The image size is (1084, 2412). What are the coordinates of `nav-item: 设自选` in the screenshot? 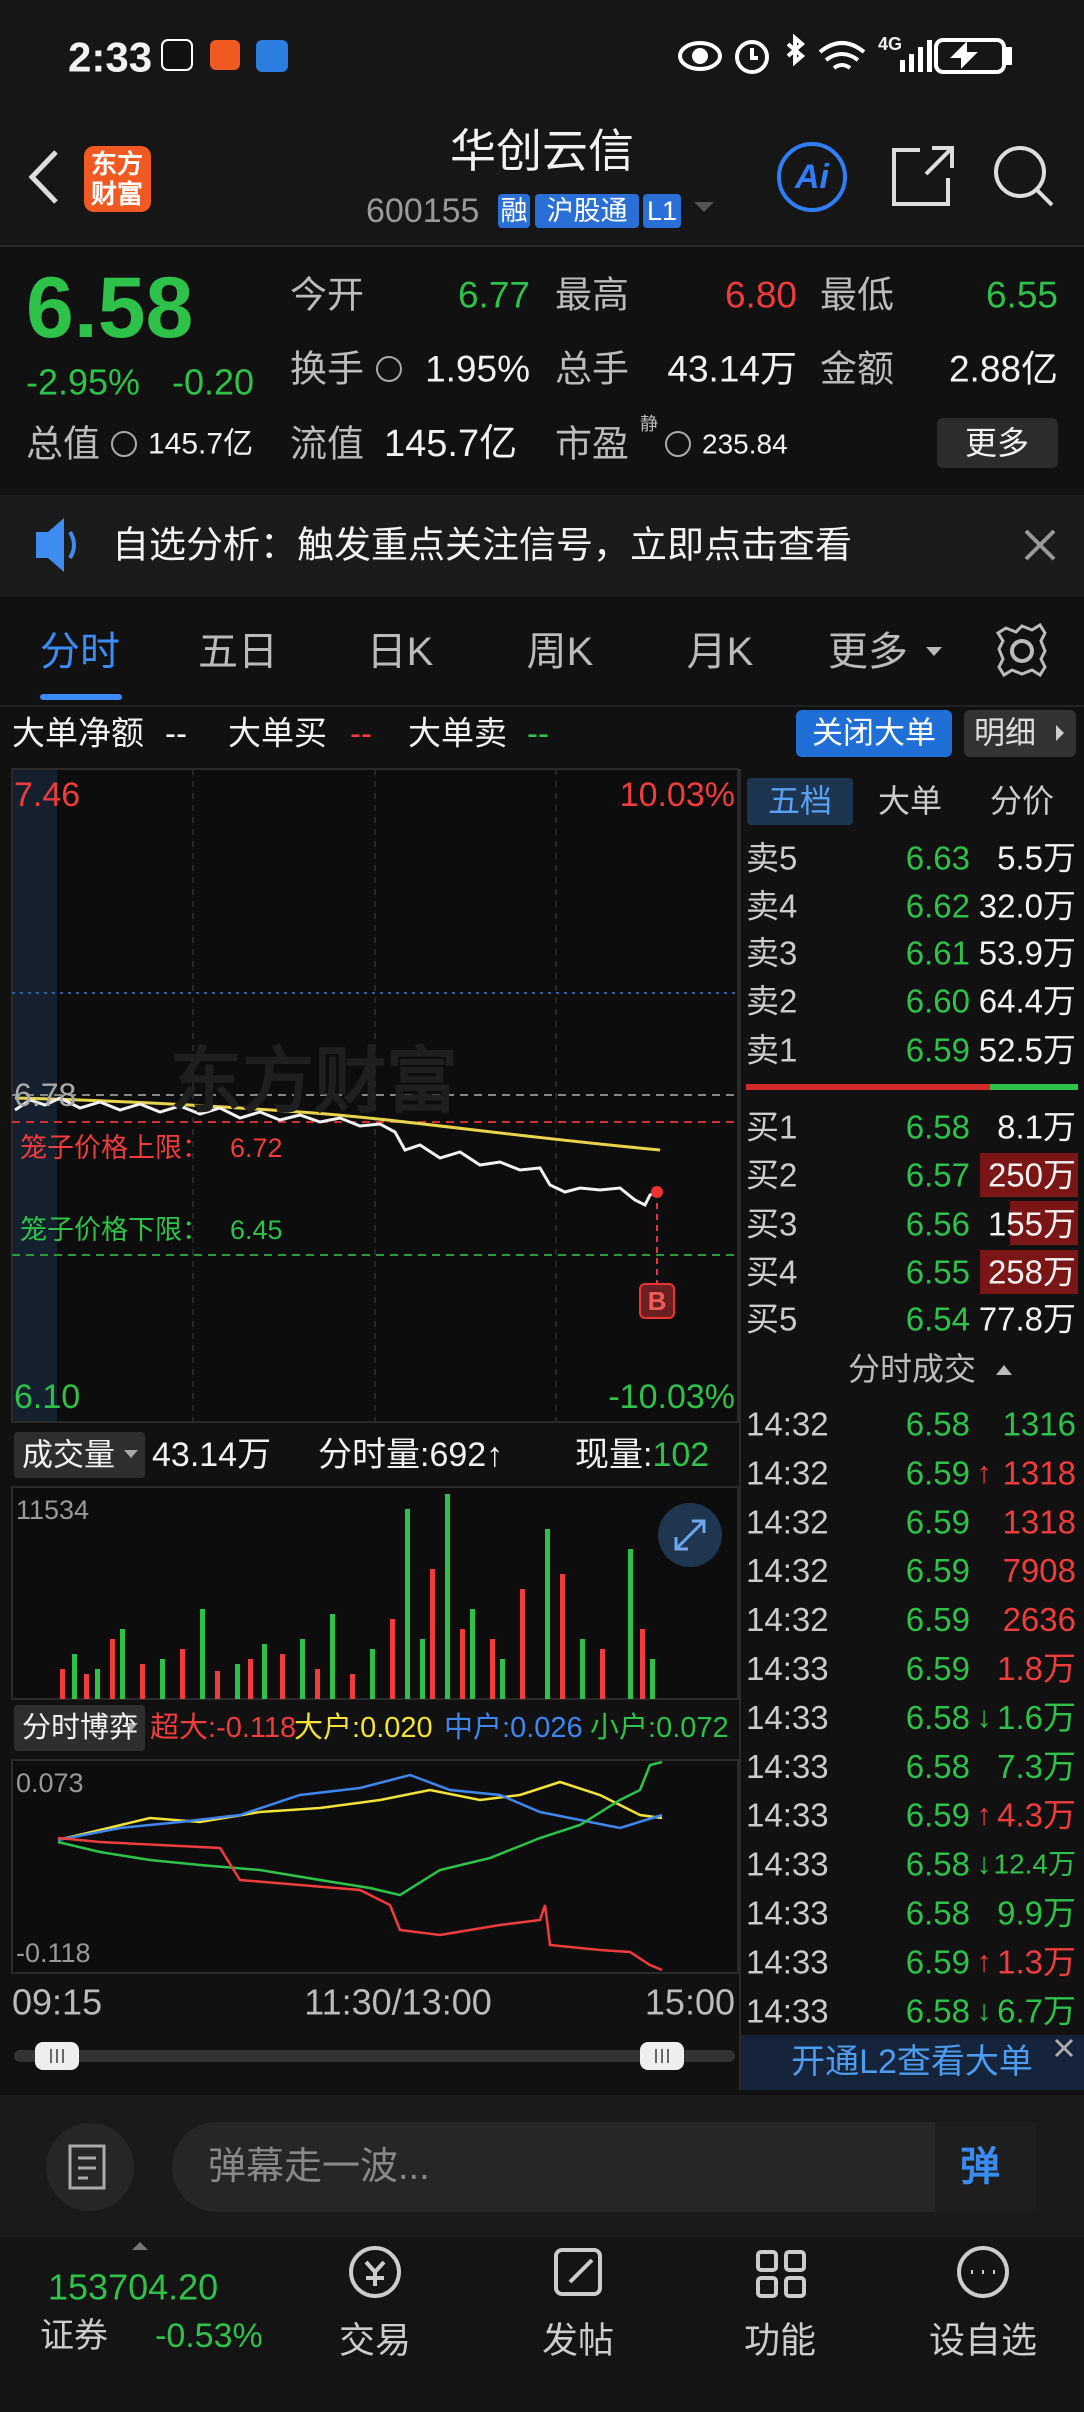 It's located at (983, 2340).